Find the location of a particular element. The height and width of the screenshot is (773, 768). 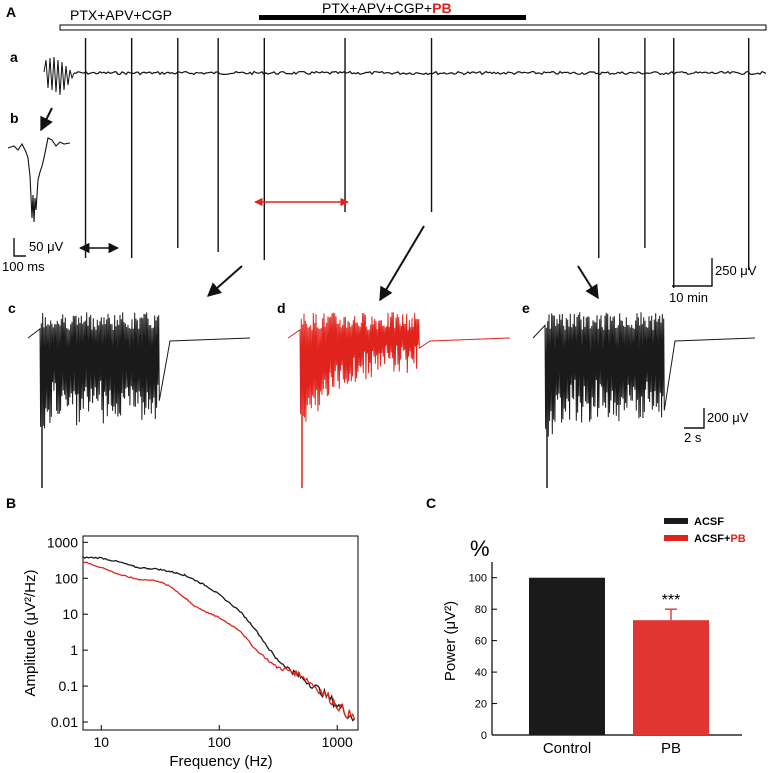

y-tick-label: 0 is located at coordinates (484, 736).